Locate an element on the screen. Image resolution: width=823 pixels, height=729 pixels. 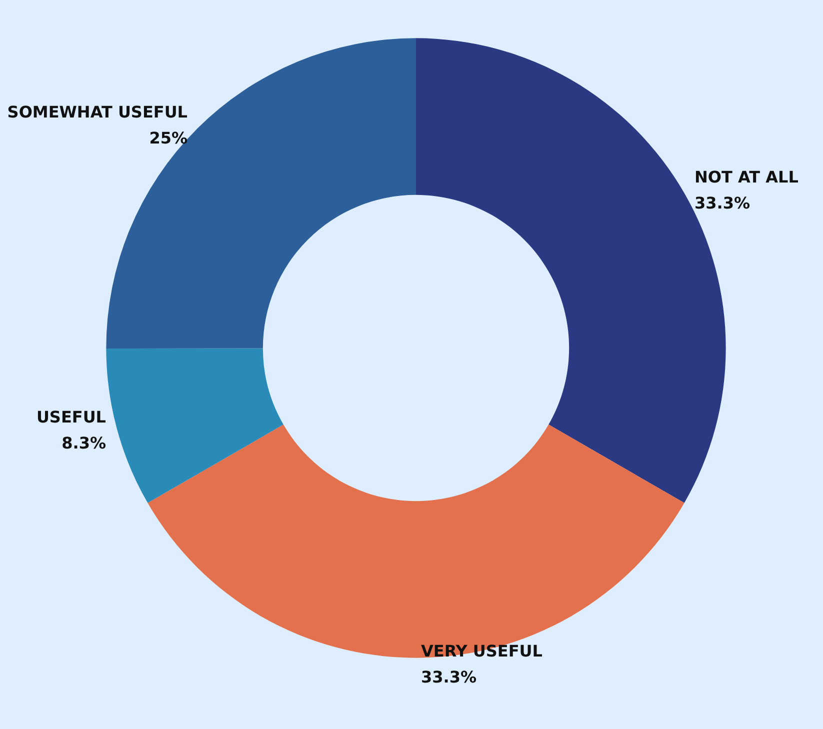
slice-label: VERY USEFUL is located at coordinates (481, 650).